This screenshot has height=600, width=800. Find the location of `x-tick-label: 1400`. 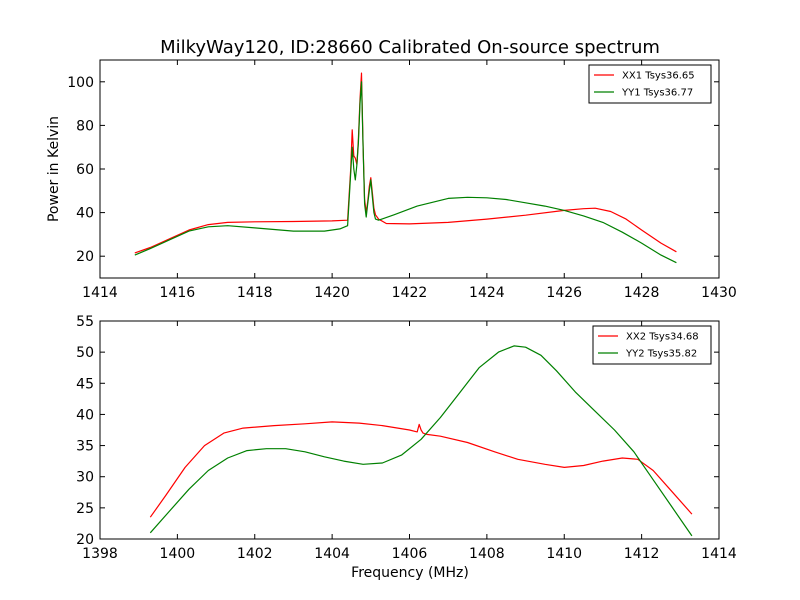

x-tick-label: 1400 is located at coordinates (178, 554).